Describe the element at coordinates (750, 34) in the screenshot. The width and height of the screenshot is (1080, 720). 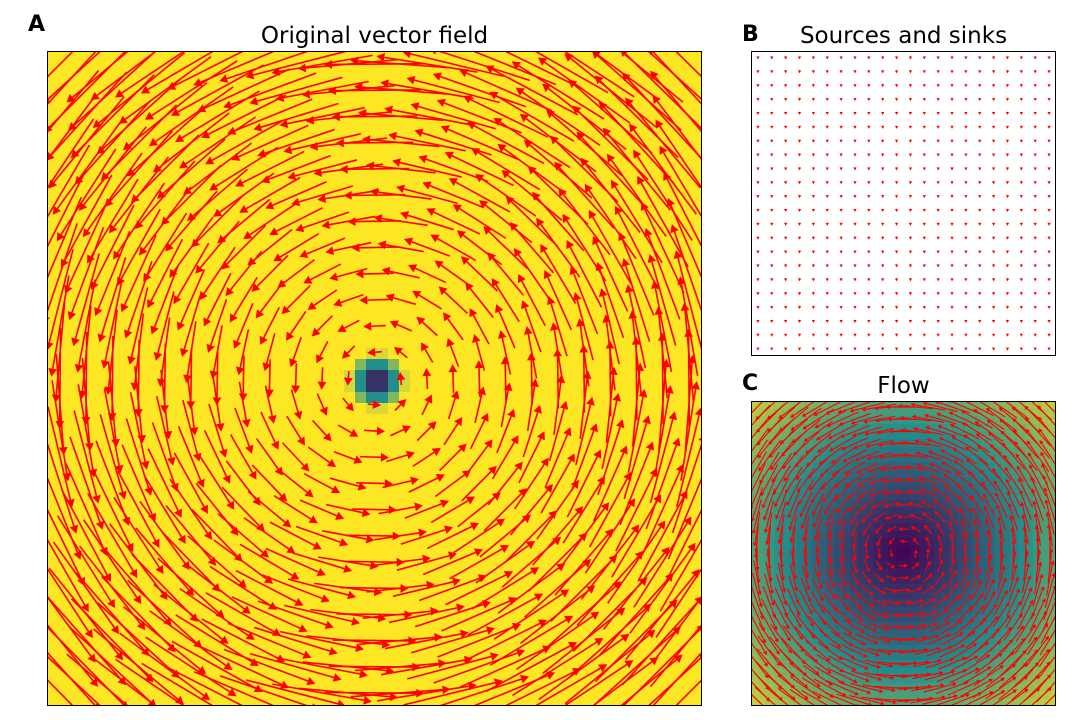
I see `panel-label-b: B` at that location.